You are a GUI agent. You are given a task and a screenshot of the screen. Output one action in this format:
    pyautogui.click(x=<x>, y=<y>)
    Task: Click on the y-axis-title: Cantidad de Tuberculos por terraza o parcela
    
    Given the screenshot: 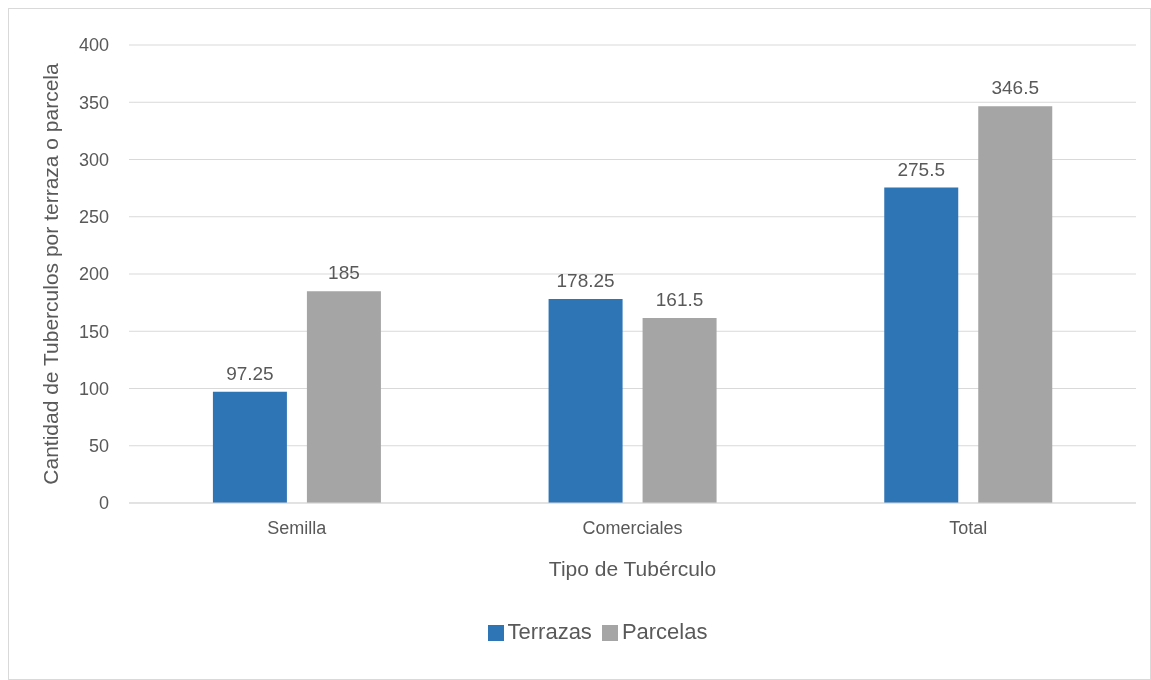 What is the action you would take?
    pyautogui.click(x=51, y=273)
    